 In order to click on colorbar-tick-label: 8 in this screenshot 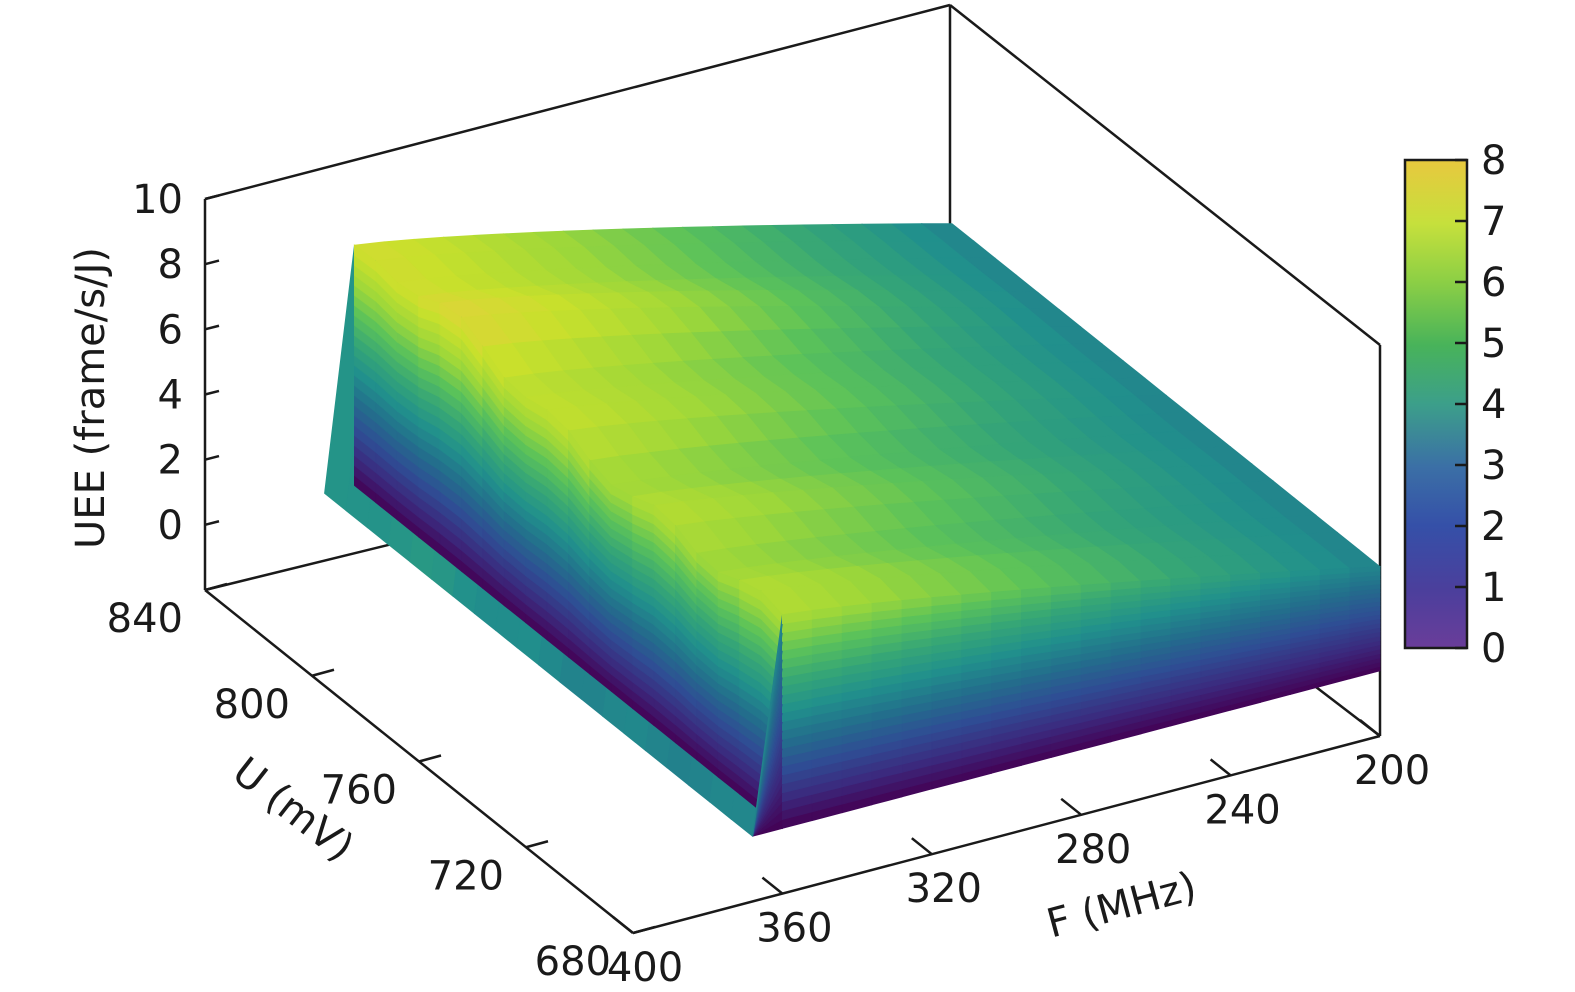, I will do `click(1493, 161)`.